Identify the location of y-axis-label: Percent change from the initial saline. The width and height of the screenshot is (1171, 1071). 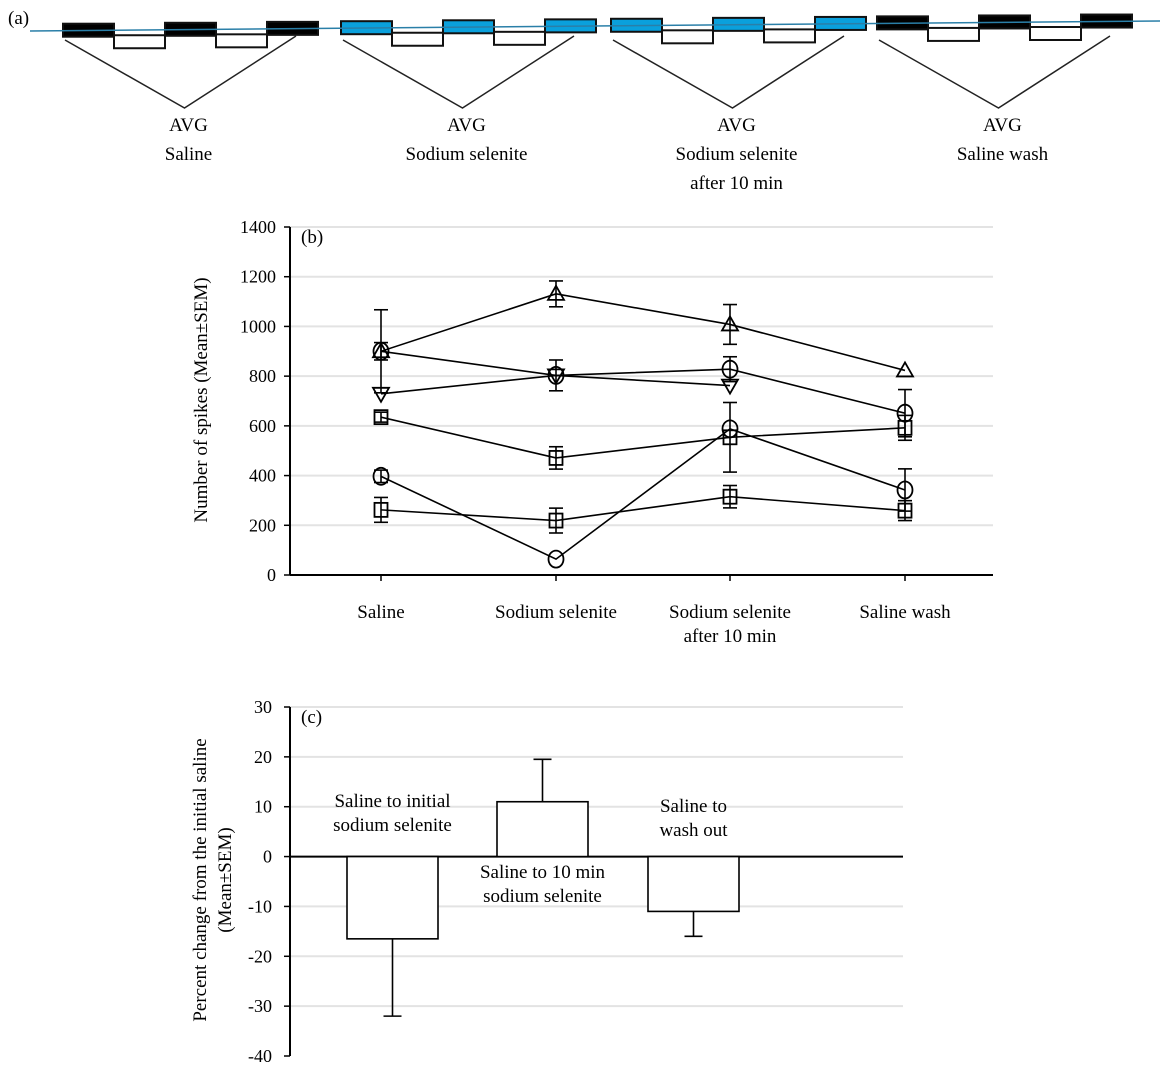
(200, 879).